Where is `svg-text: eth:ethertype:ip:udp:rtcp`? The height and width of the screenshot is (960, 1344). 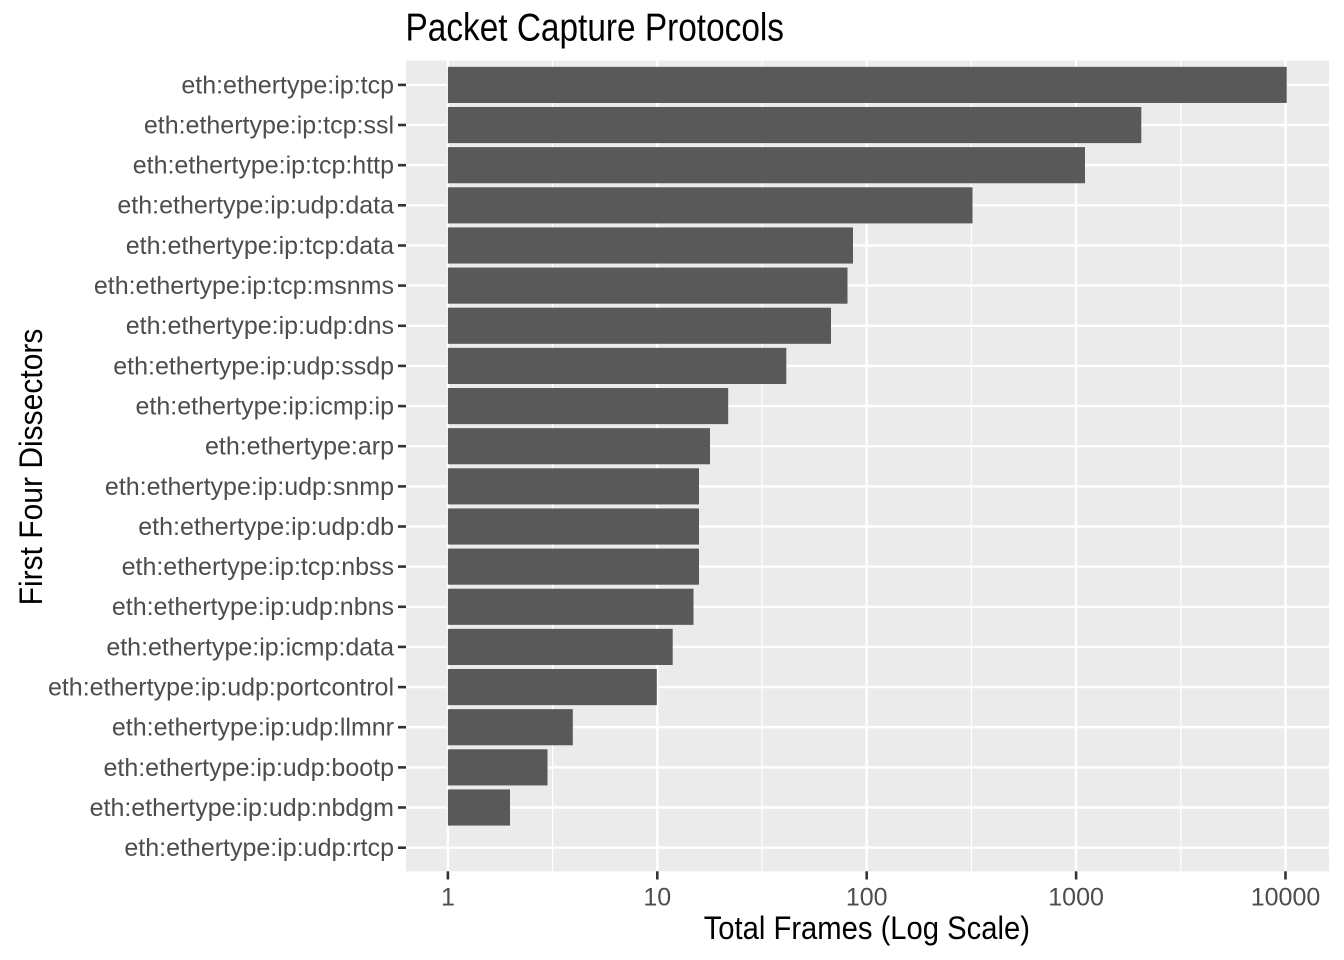
svg-text: eth:ethertype:ip:udp:rtcp is located at coordinates (259, 848).